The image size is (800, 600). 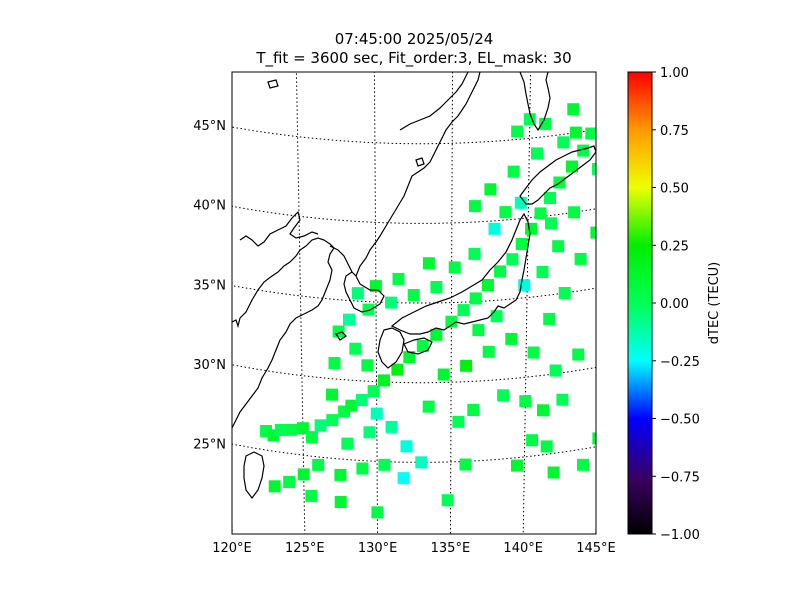 I want to click on lon-tick-label: 140°E, so click(x=523, y=548).